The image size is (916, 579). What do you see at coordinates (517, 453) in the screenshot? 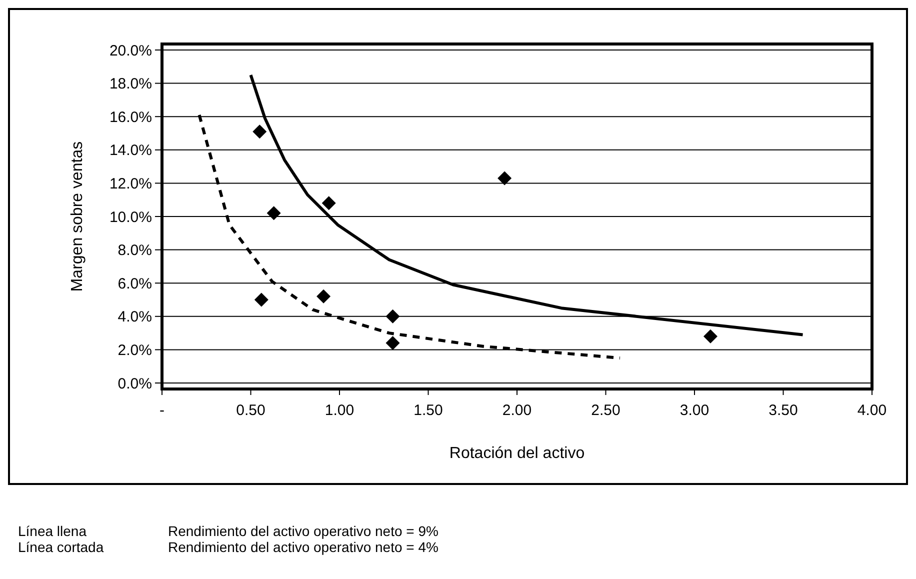
I see `x-axis-title: Rotación del activo` at bounding box center [517, 453].